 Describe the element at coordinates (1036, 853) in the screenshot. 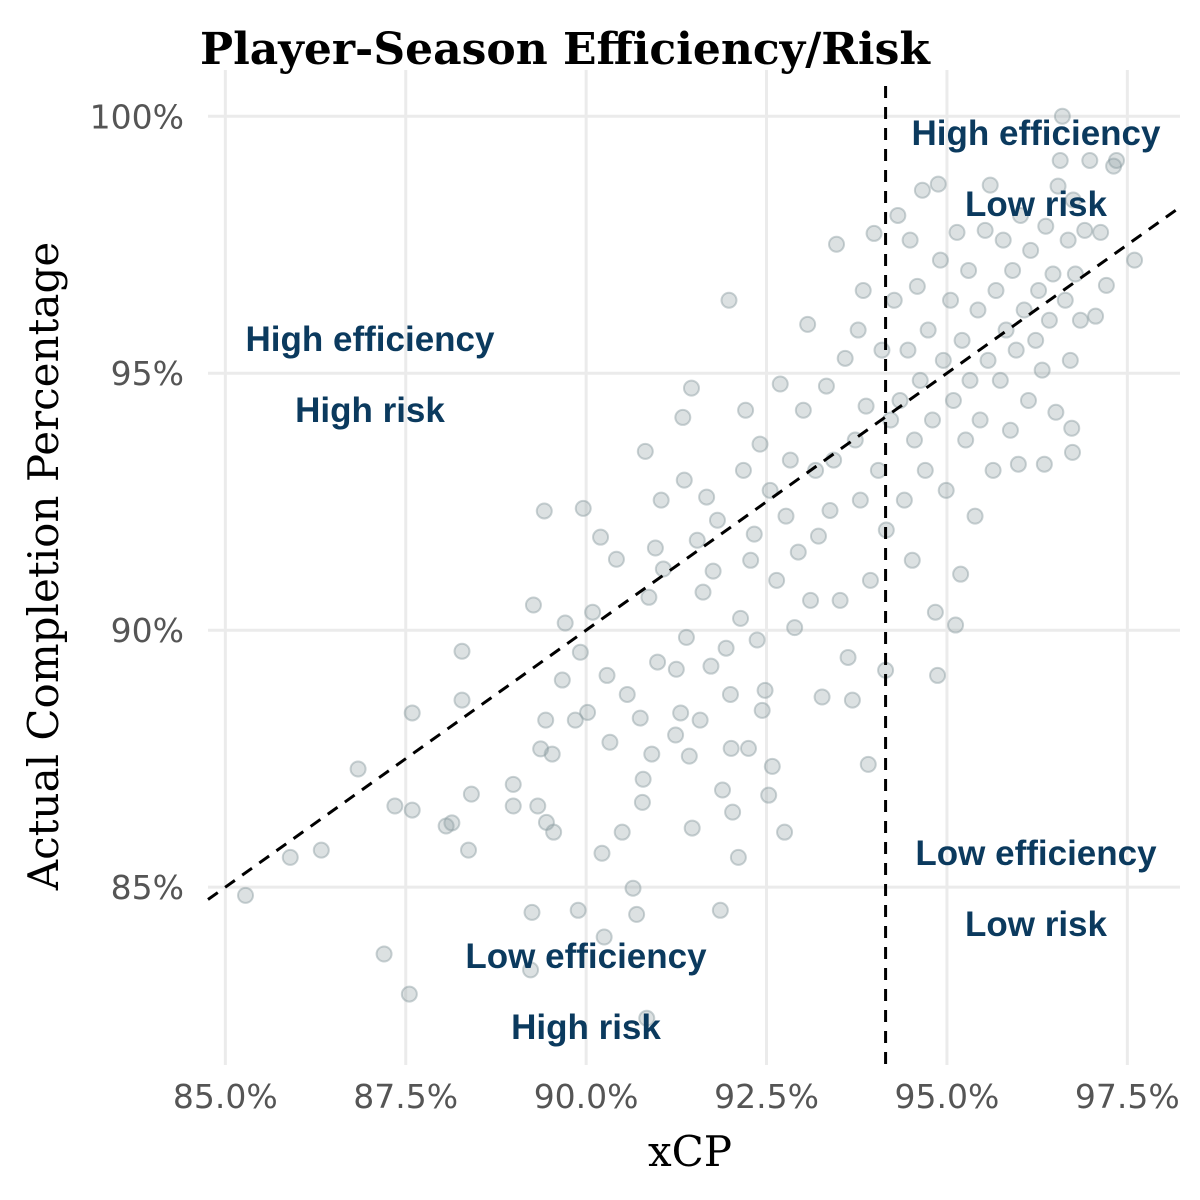

I see `quadrant-annotation: Low efficiency` at that location.